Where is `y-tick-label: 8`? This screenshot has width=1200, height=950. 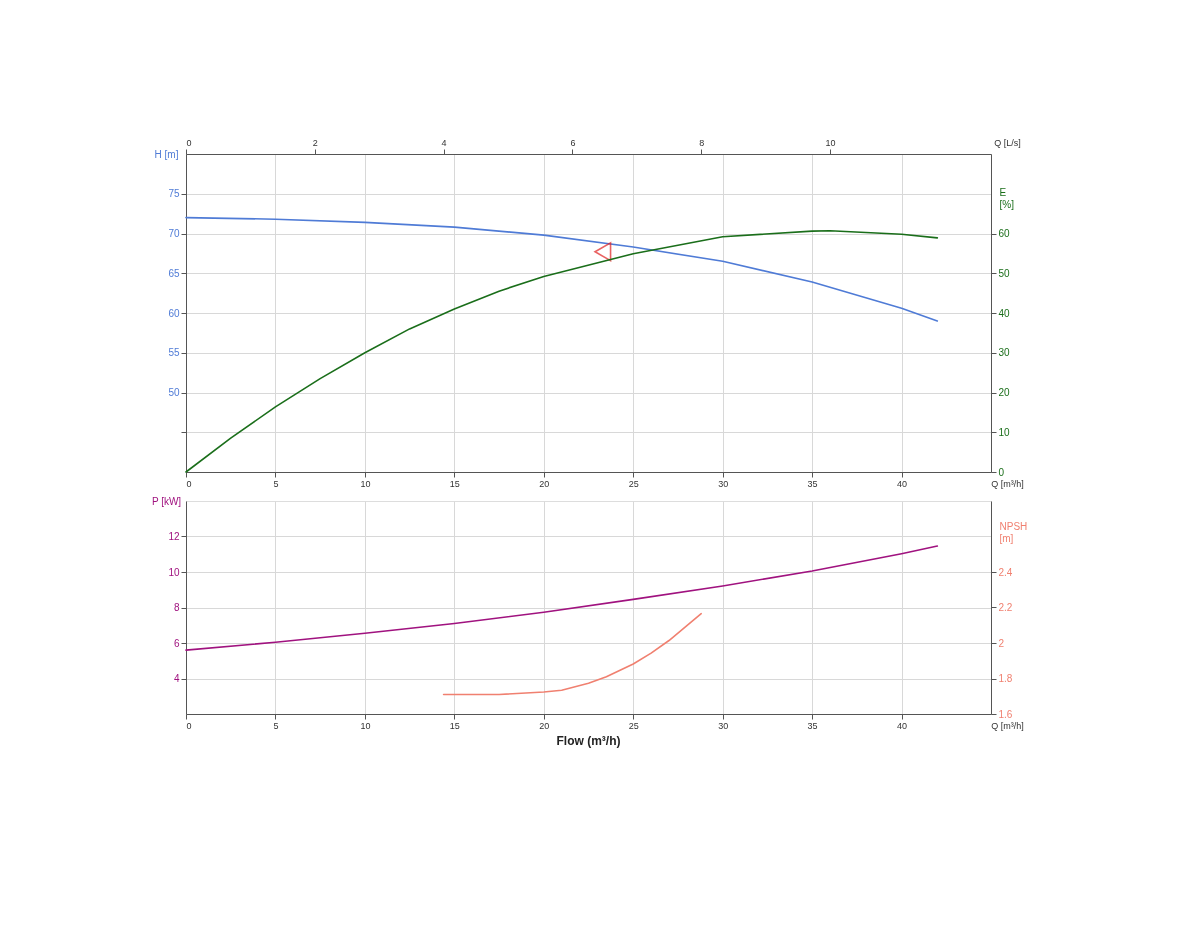
y-tick-label: 8 is located at coordinates (176, 607).